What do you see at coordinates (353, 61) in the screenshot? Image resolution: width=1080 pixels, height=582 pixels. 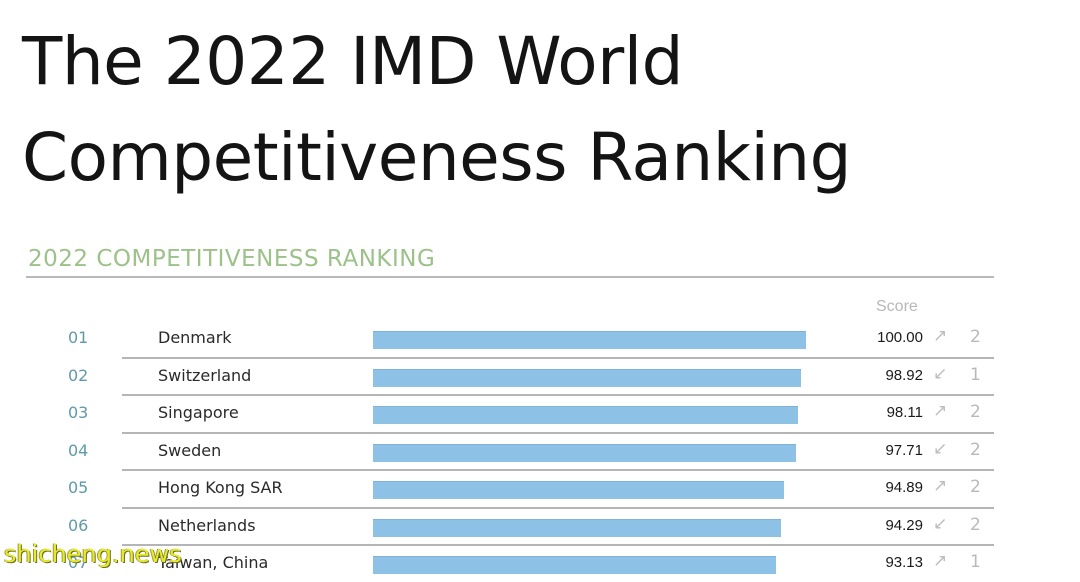 I see `headline-line-1: The 2022 IMD World` at bounding box center [353, 61].